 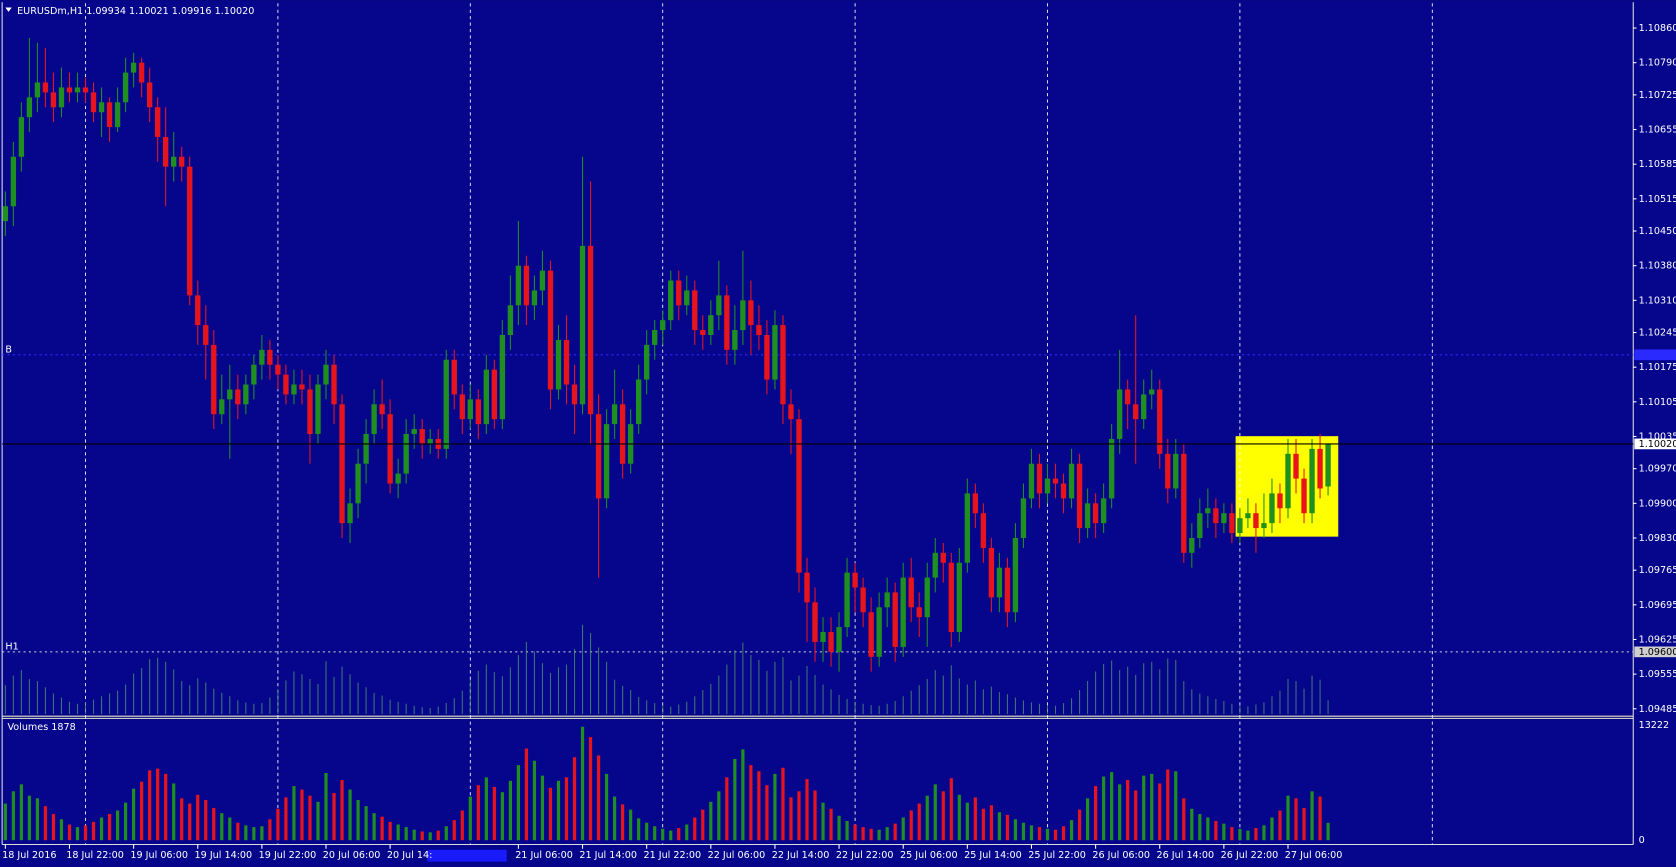 What do you see at coordinates (1657, 652) in the screenshot?
I see `level-label: 1.09600` at bounding box center [1657, 652].